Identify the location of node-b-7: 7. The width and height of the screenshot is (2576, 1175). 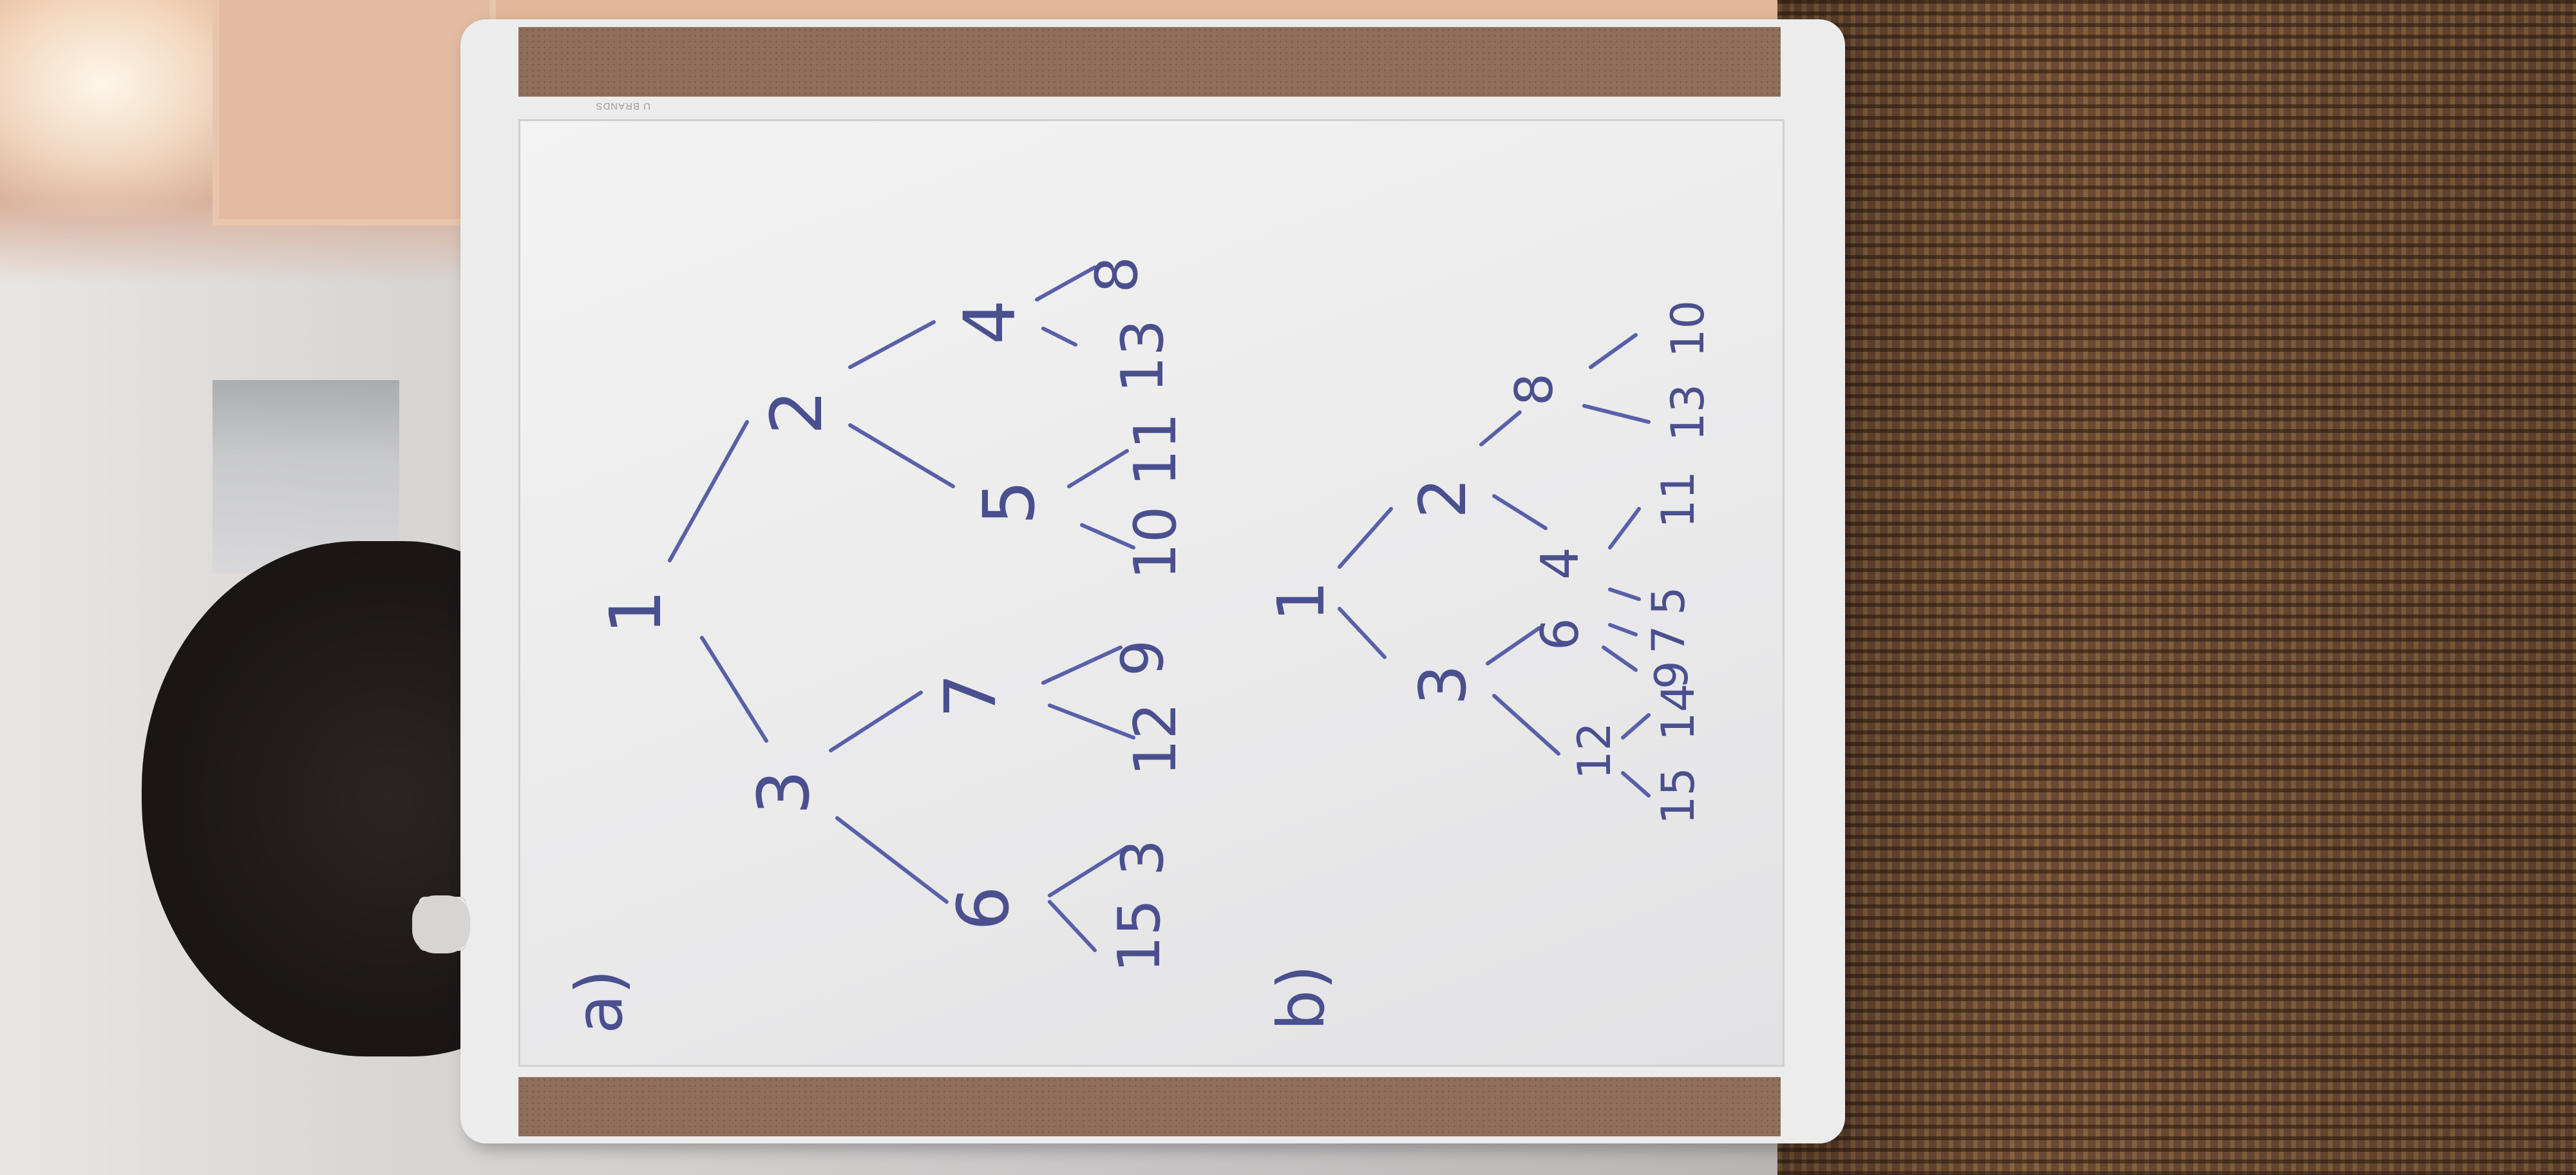
(1669, 639).